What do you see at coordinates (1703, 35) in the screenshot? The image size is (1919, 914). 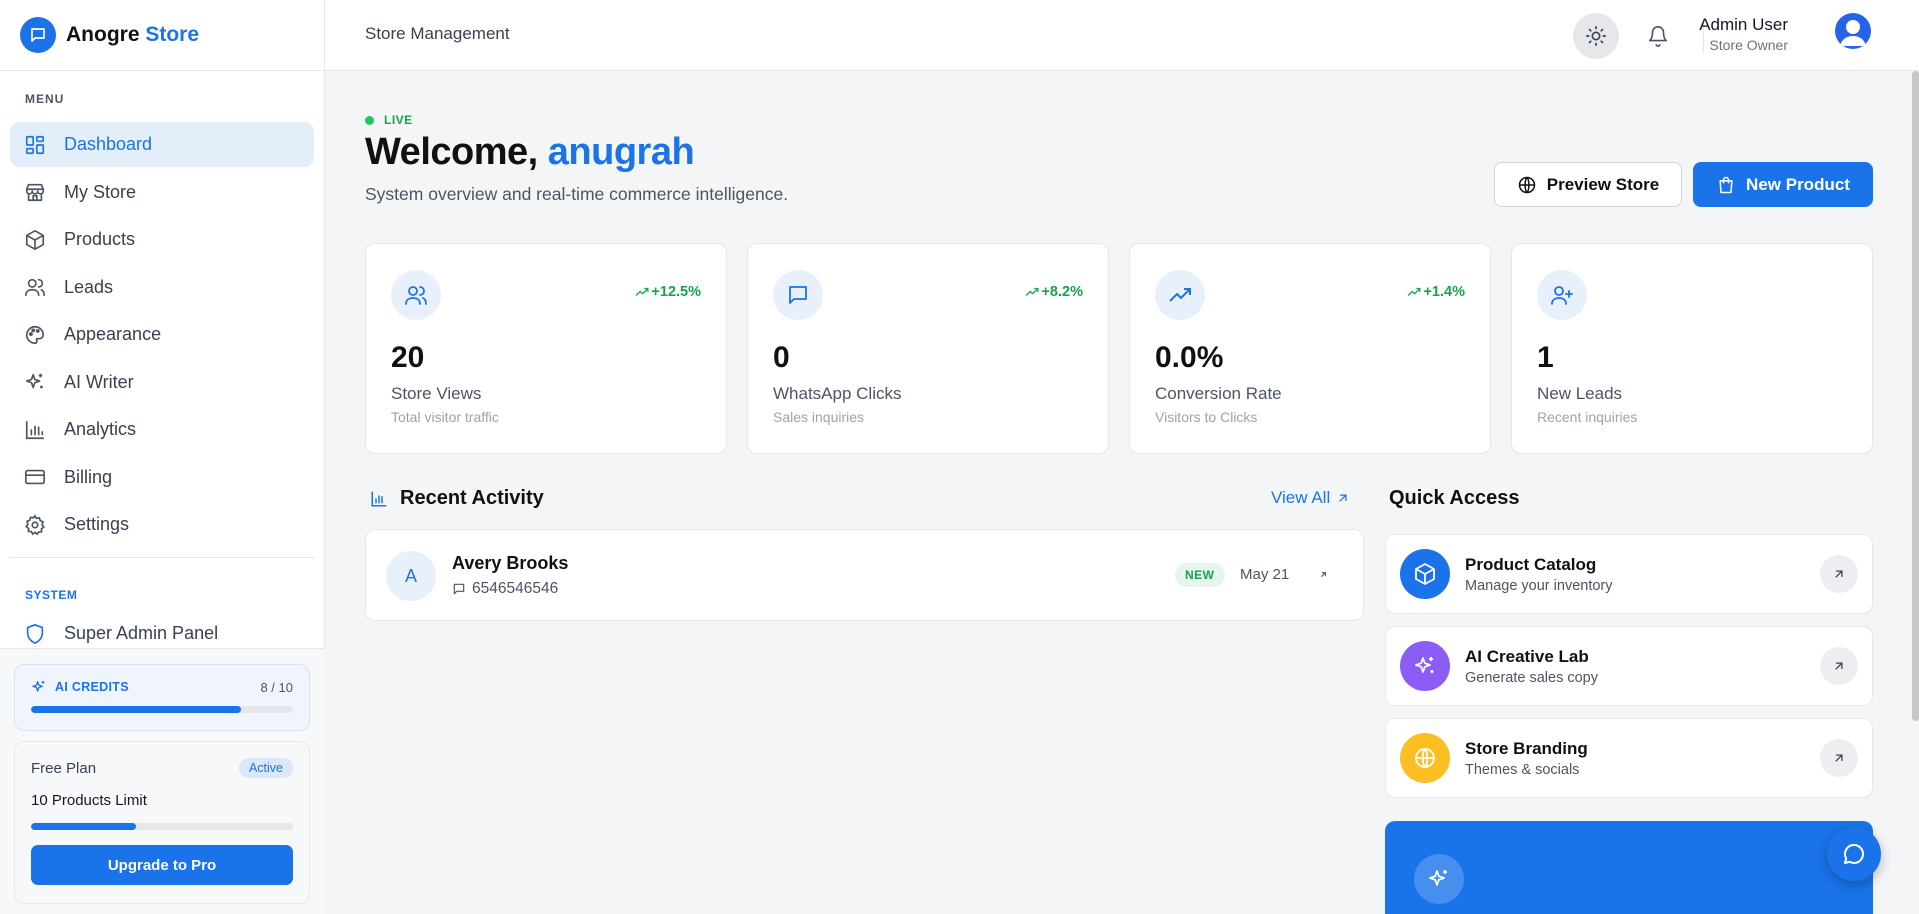 I see `header-divider` at bounding box center [1703, 35].